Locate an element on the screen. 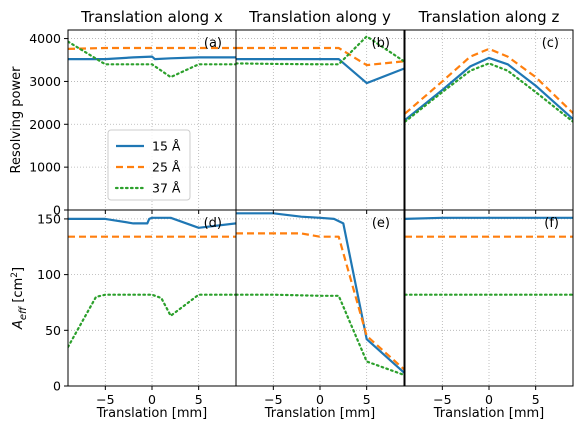 This screenshot has width=582, height=435. y-tick-label: 4000 is located at coordinates (45, 38).